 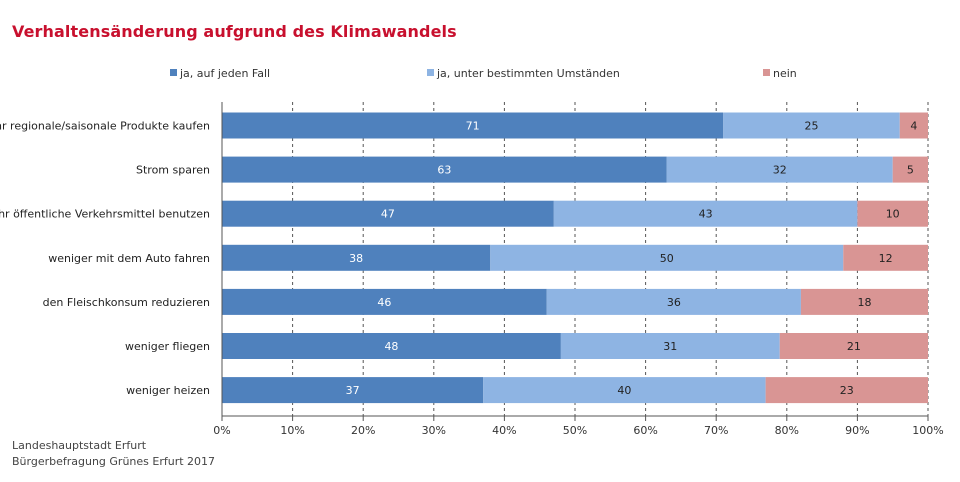 I want to click on data-label: 18, so click(x=864, y=302).